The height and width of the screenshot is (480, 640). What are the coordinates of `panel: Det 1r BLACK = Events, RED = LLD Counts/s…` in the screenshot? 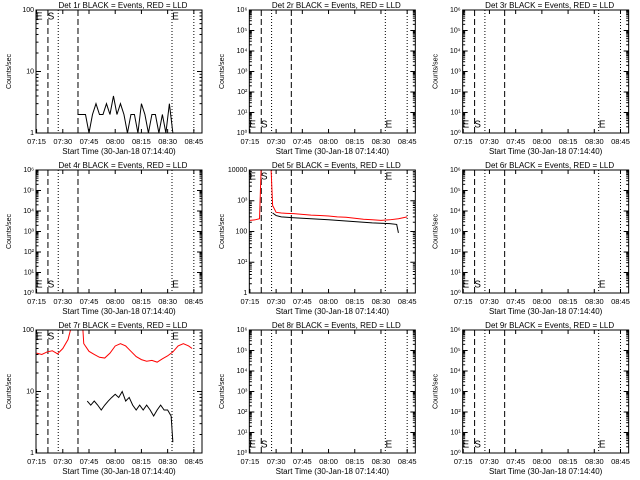 It's located at (104, 78).